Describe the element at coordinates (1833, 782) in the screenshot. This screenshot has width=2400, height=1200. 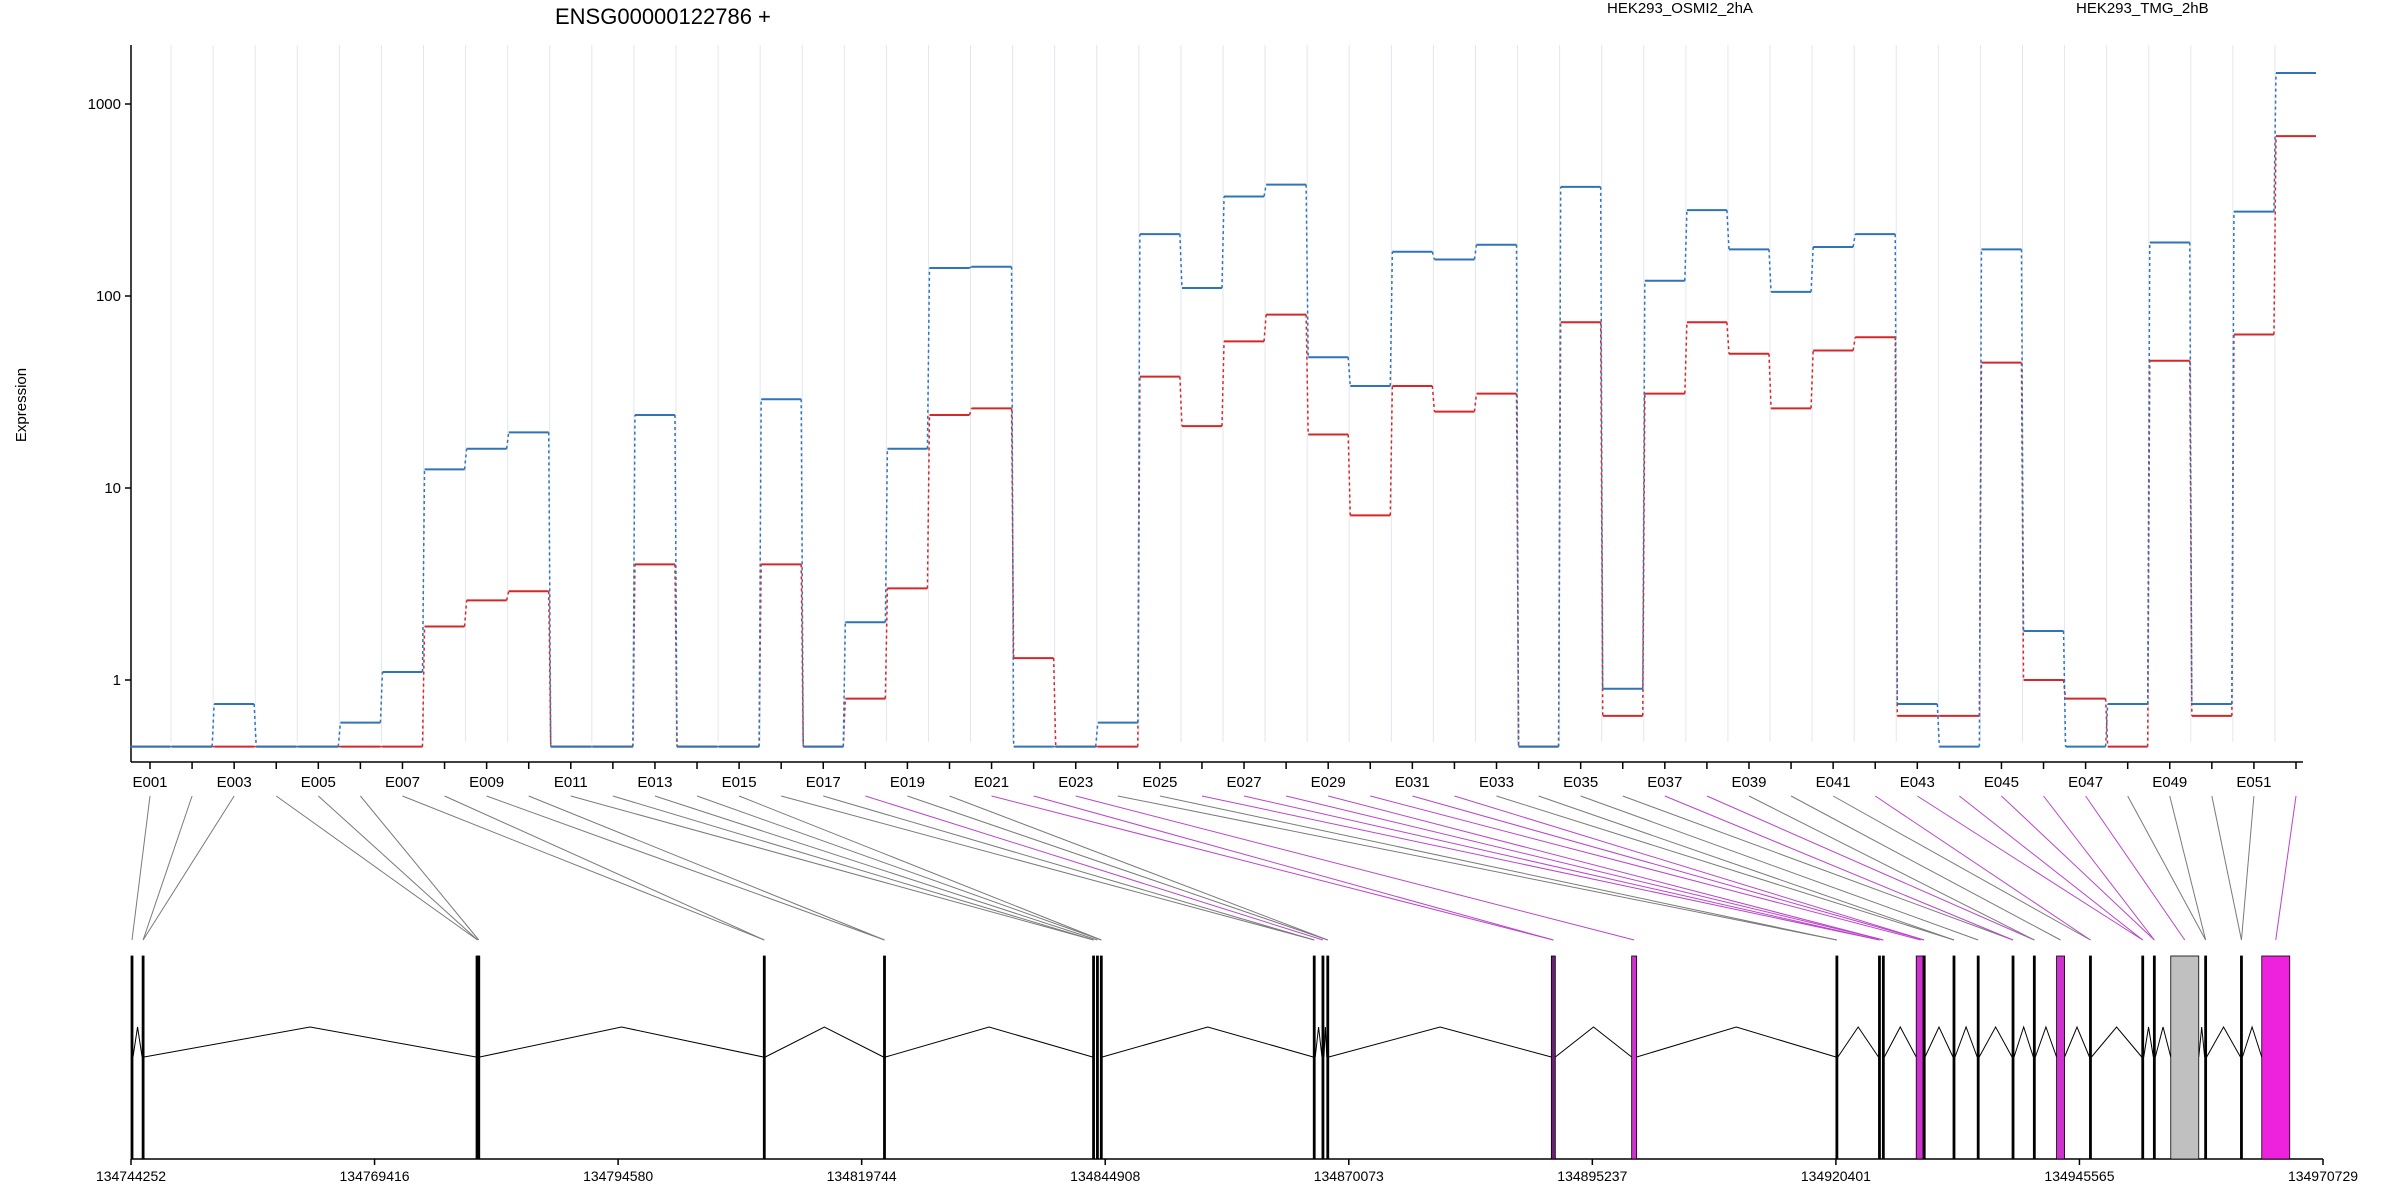
I see `x-tick-label: E041` at that location.